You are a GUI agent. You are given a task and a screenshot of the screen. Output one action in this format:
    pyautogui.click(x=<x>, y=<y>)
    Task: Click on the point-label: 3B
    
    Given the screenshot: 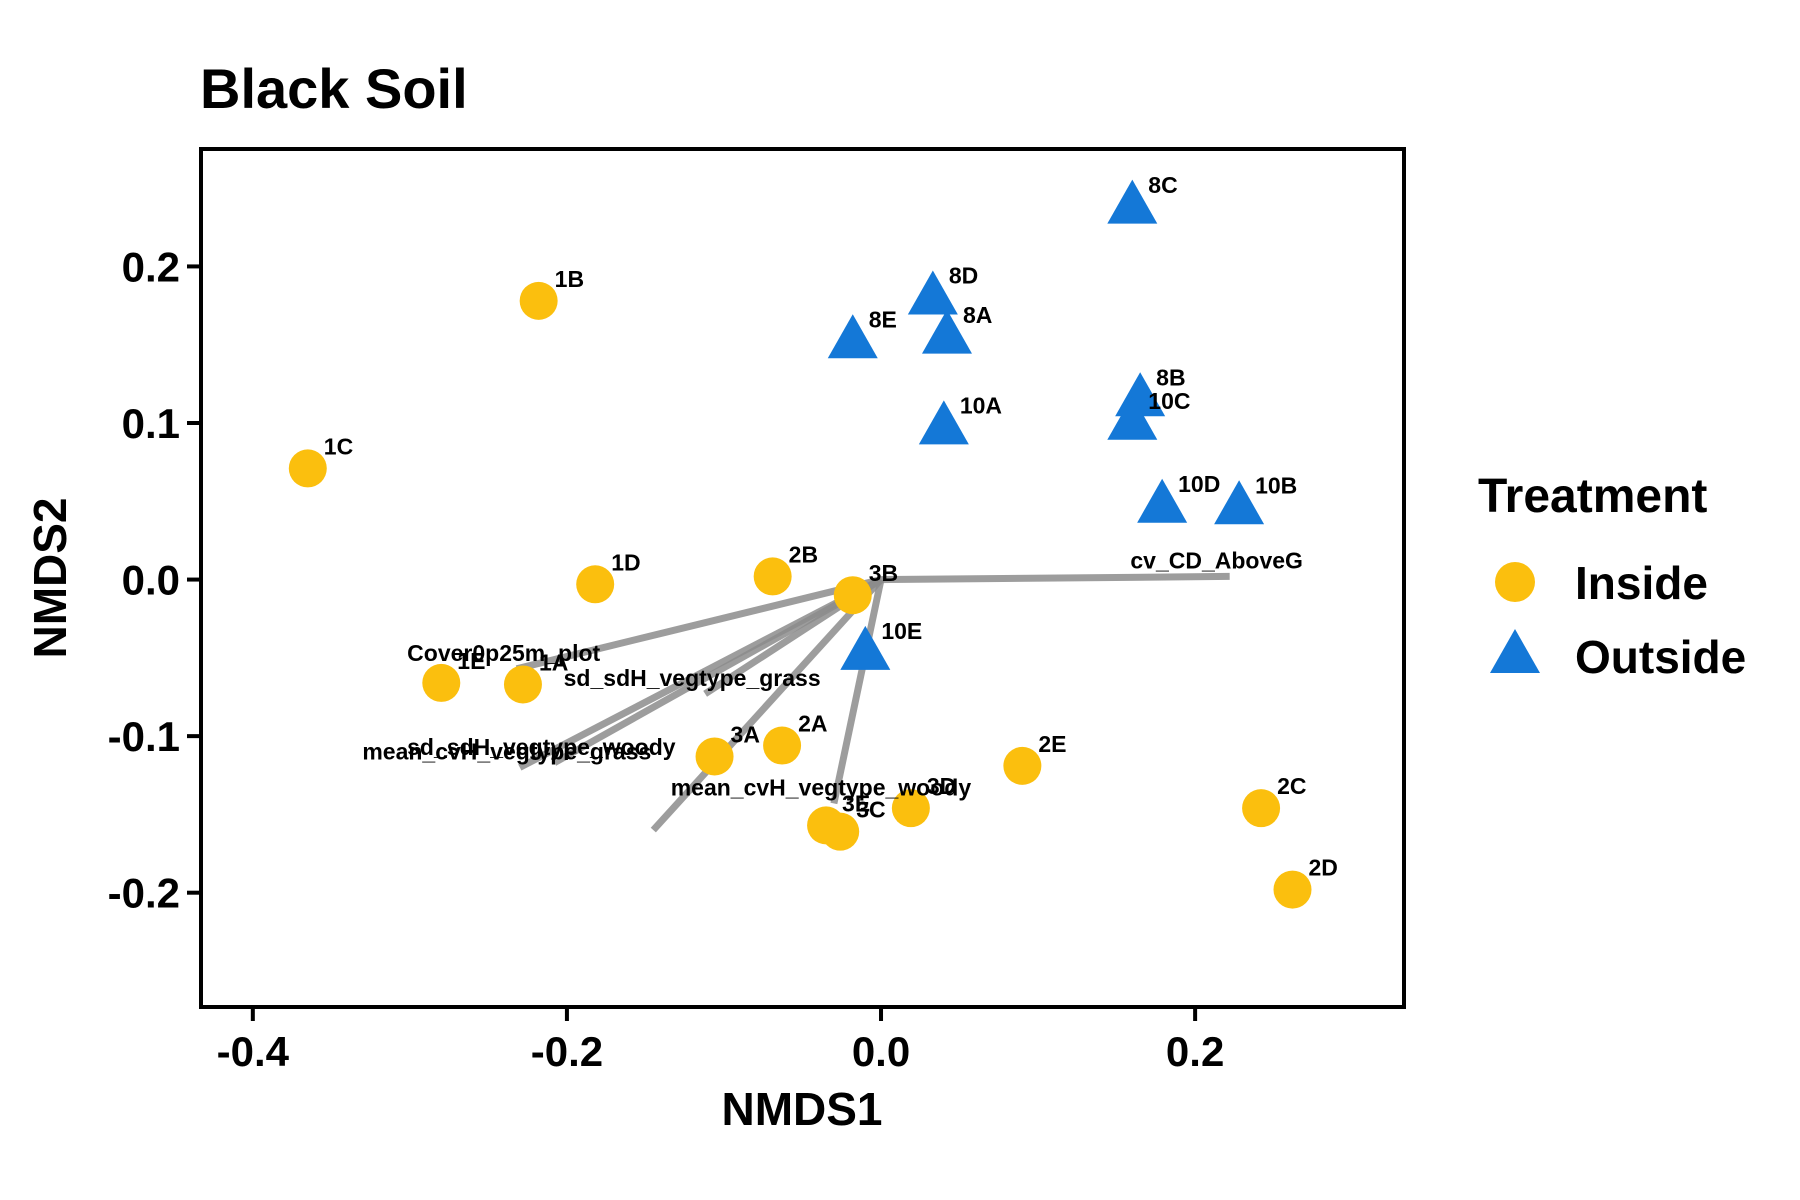 What is the action you would take?
    pyautogui.click(x=883, y=573)
    